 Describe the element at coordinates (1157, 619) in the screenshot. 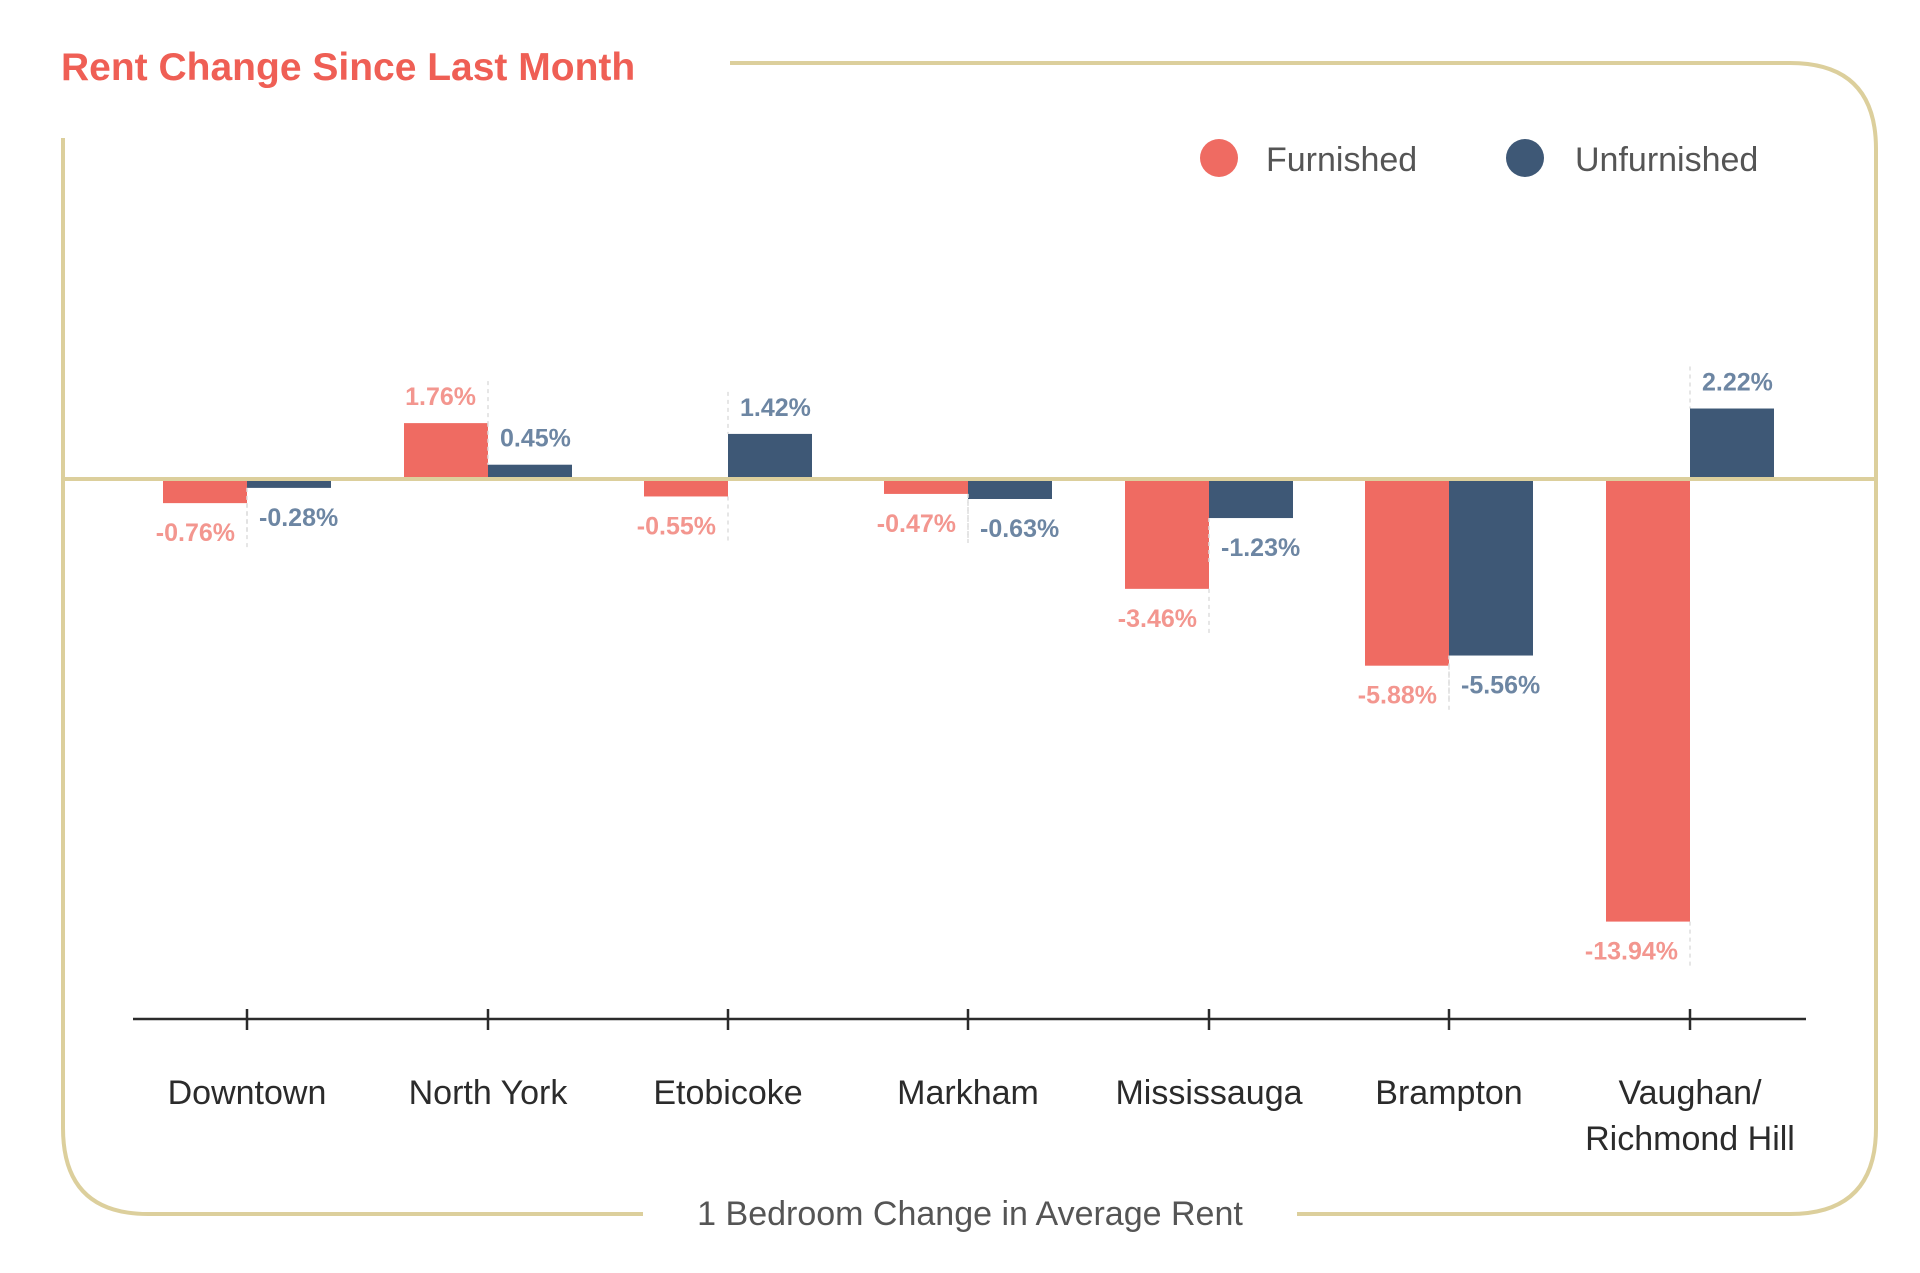

I see `value-label-furnished: -3.46%` at that location.